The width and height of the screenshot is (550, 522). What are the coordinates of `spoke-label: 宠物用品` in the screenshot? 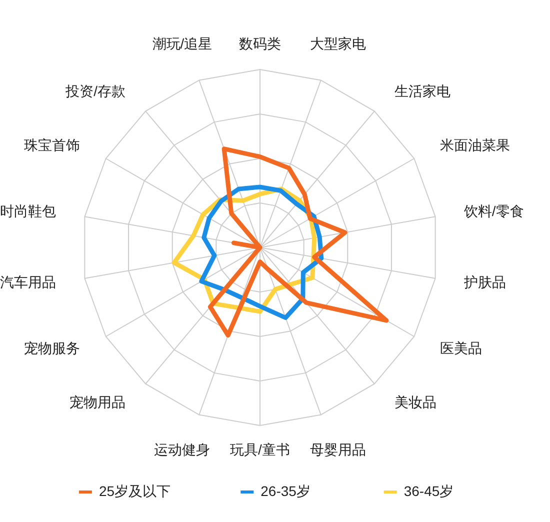 It's located at (98, 402).